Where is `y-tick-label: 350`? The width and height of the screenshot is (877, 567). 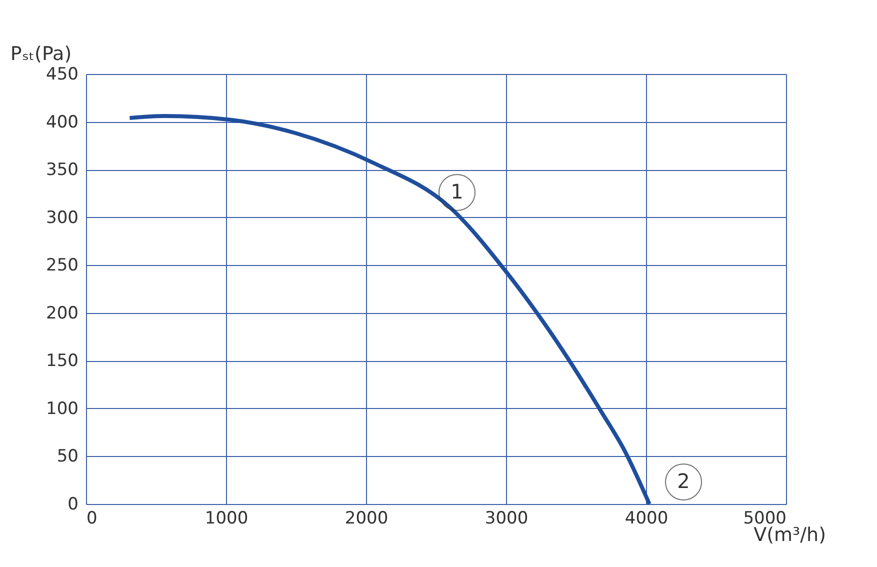
y-tick-label: 350 is located at coordinates (62, 170).